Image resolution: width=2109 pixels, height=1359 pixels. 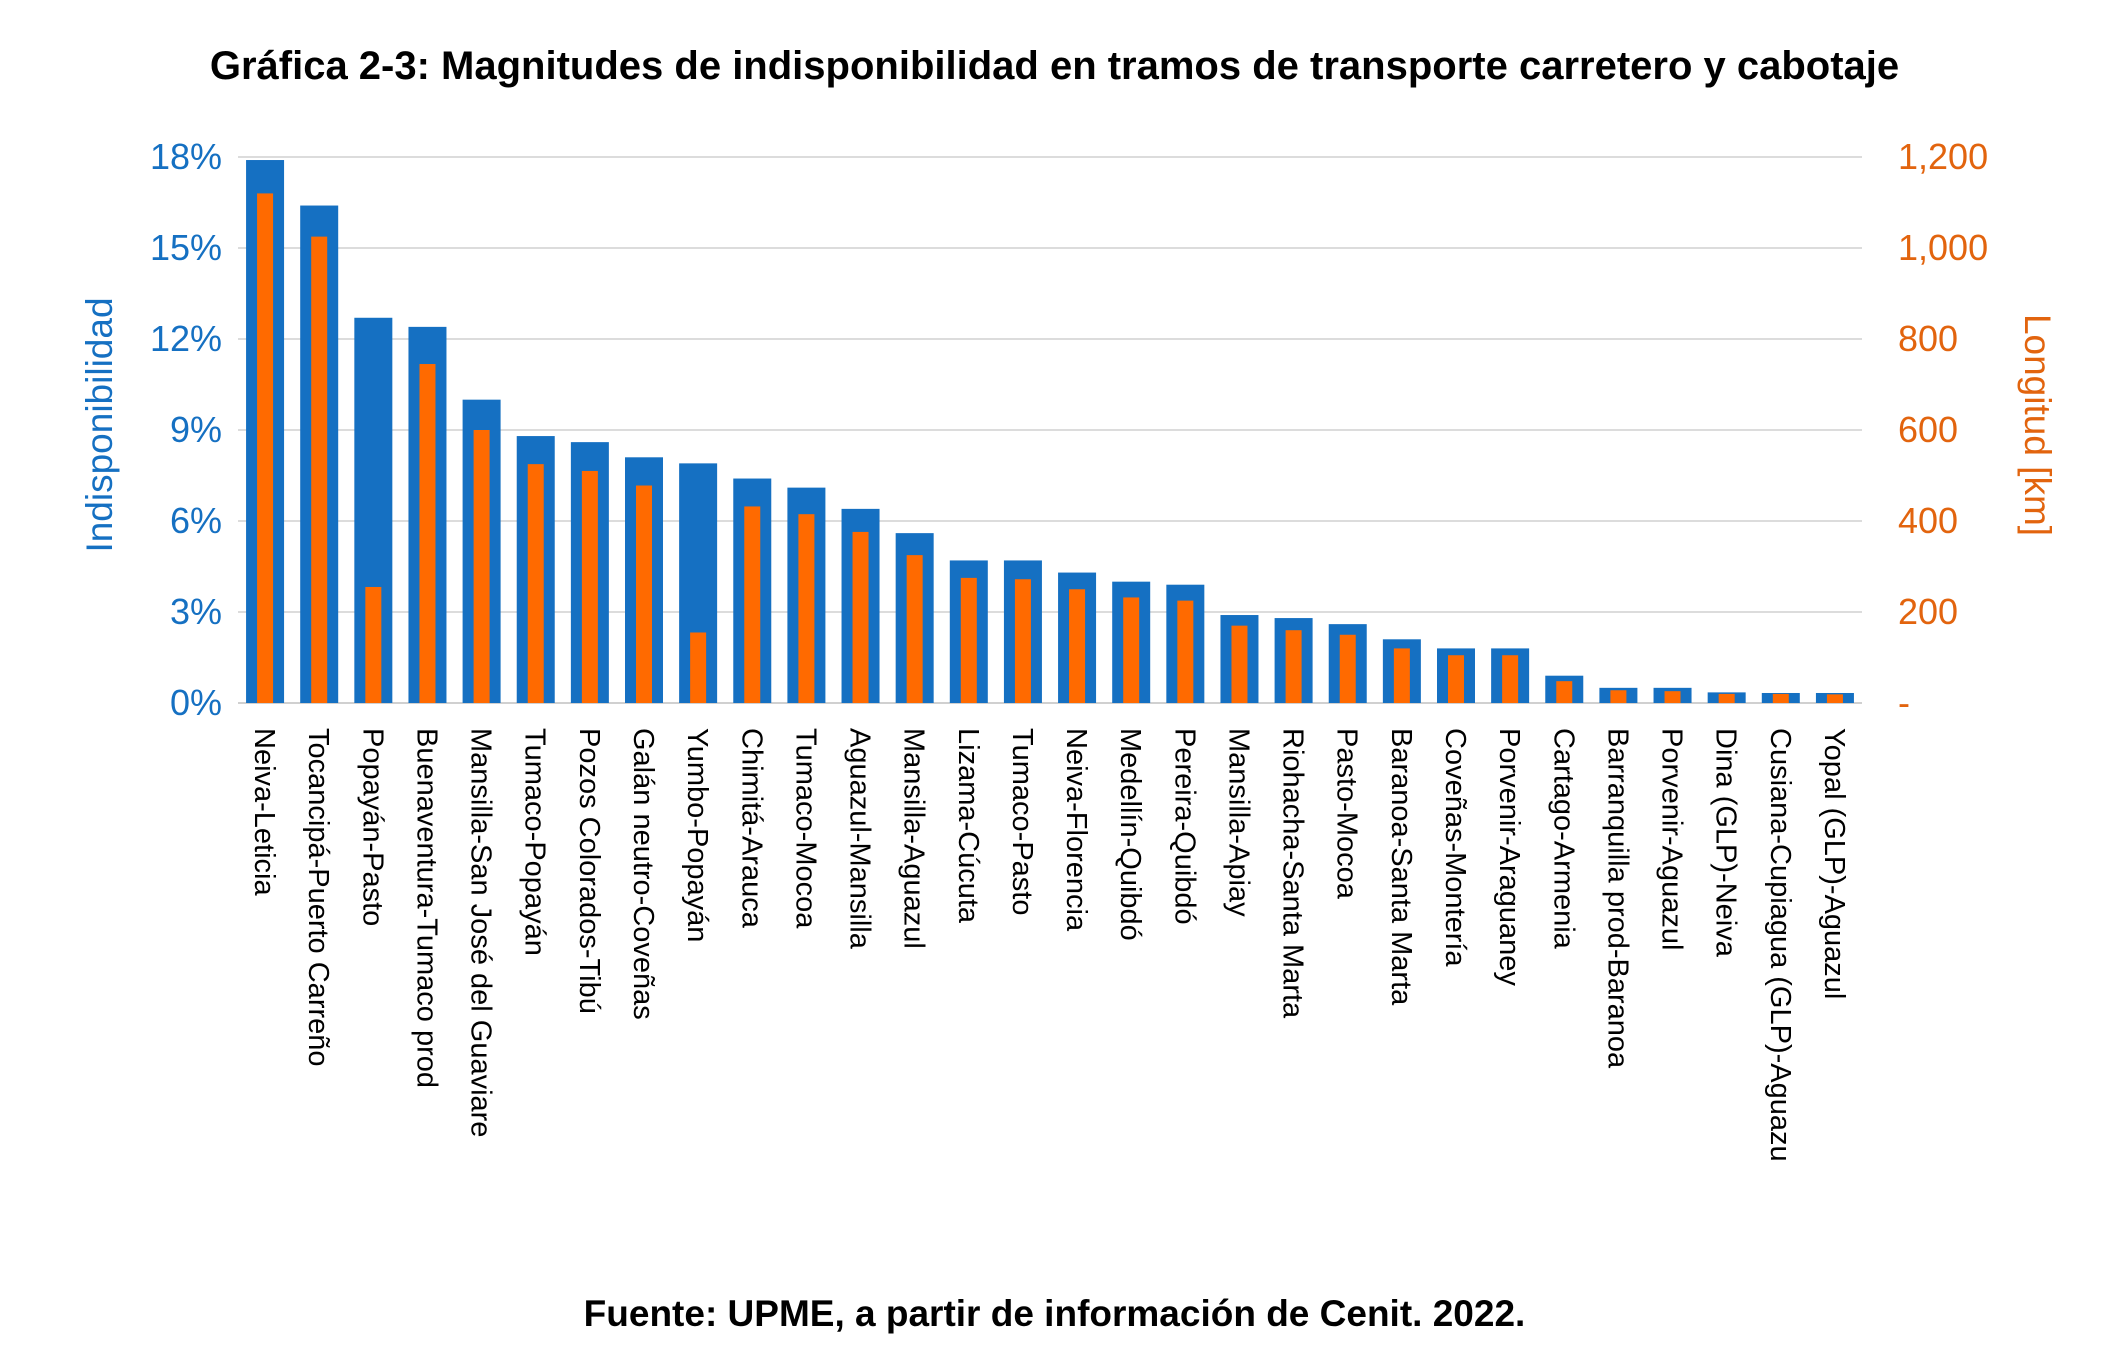 I want to click on category-label: Porvenir-Aguazul, so click(x=1672, y=839).